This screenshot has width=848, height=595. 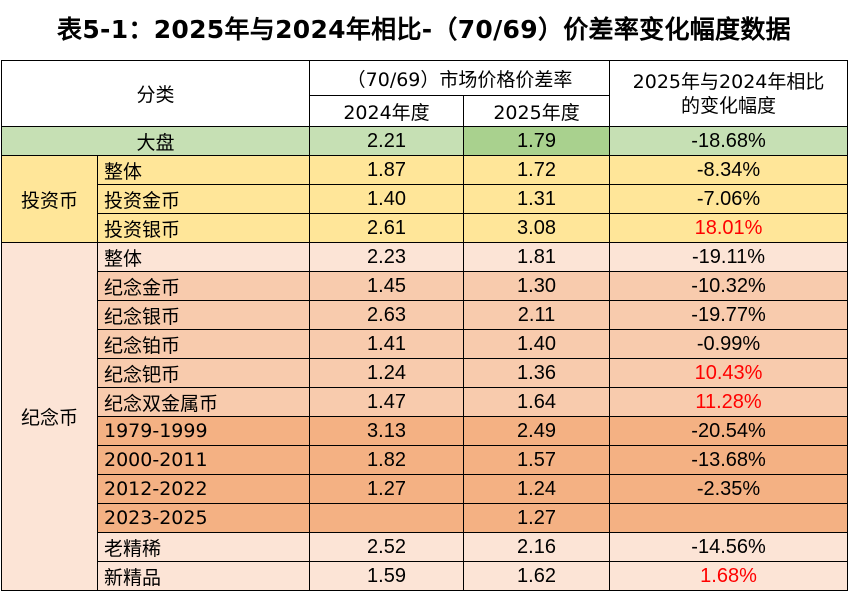 I want to click on table-row: 纪念金币 1.45 1.30 -10.32%, so click(x=425, y=286).